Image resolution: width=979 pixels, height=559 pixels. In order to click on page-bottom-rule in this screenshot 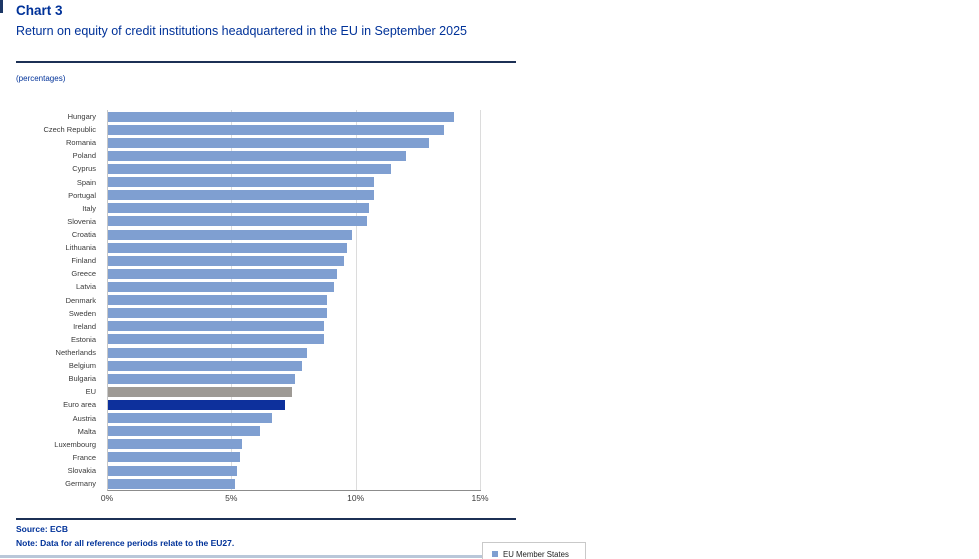, I will do `click(269, 556)`.